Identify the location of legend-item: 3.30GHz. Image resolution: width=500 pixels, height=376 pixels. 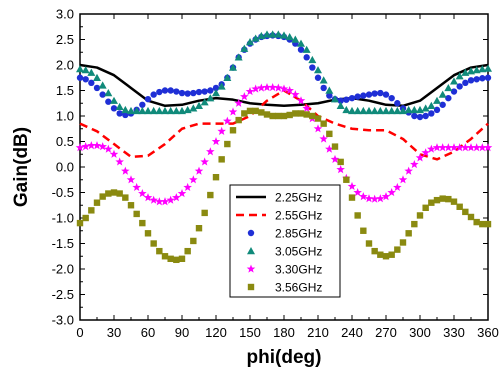
(284, 270).